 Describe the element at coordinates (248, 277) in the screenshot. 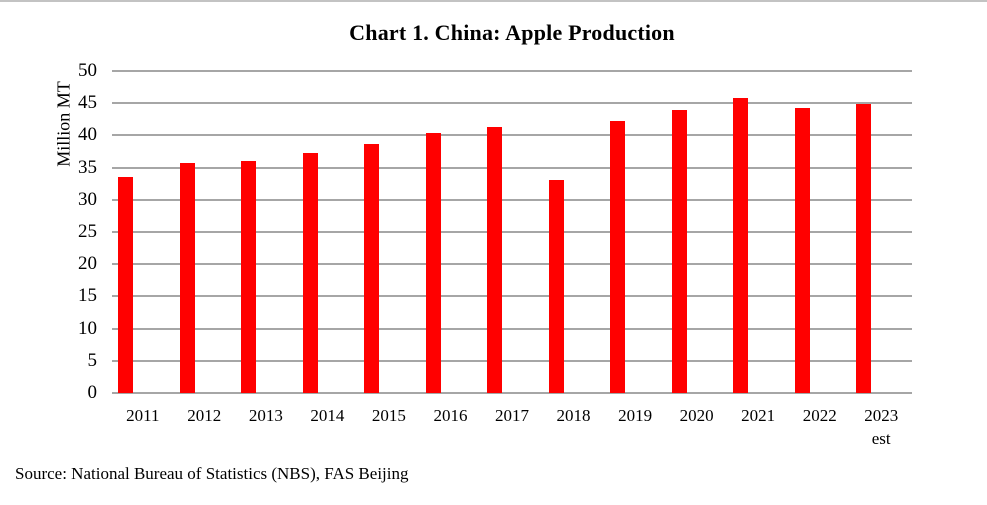

I see `bar-2013` at that location.